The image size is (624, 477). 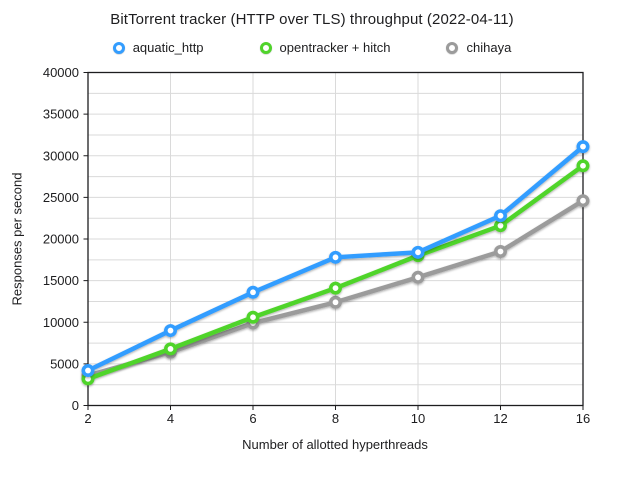 I want to click on legend-item-opentracker-hitch: opentracker + hitch, so click(x=325, y=47).